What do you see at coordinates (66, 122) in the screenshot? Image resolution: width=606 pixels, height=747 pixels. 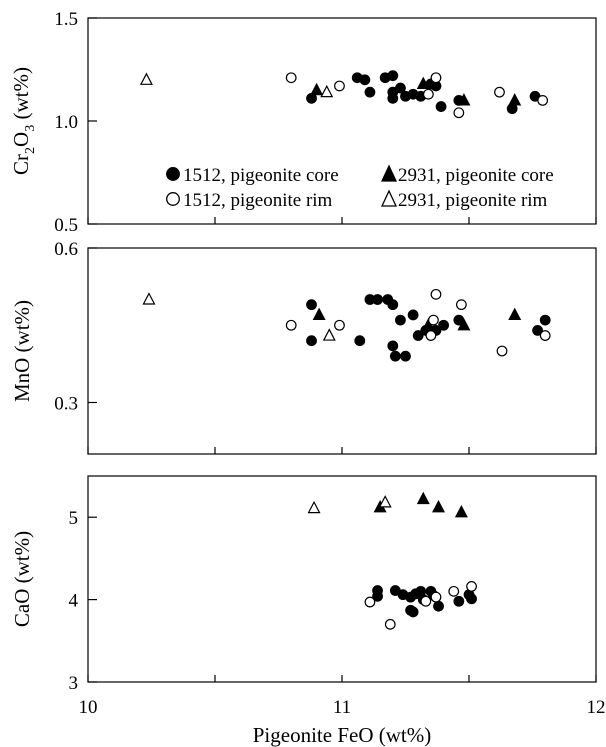 I see `y-tick-label: 1.0` at bounding box center [66, 122].